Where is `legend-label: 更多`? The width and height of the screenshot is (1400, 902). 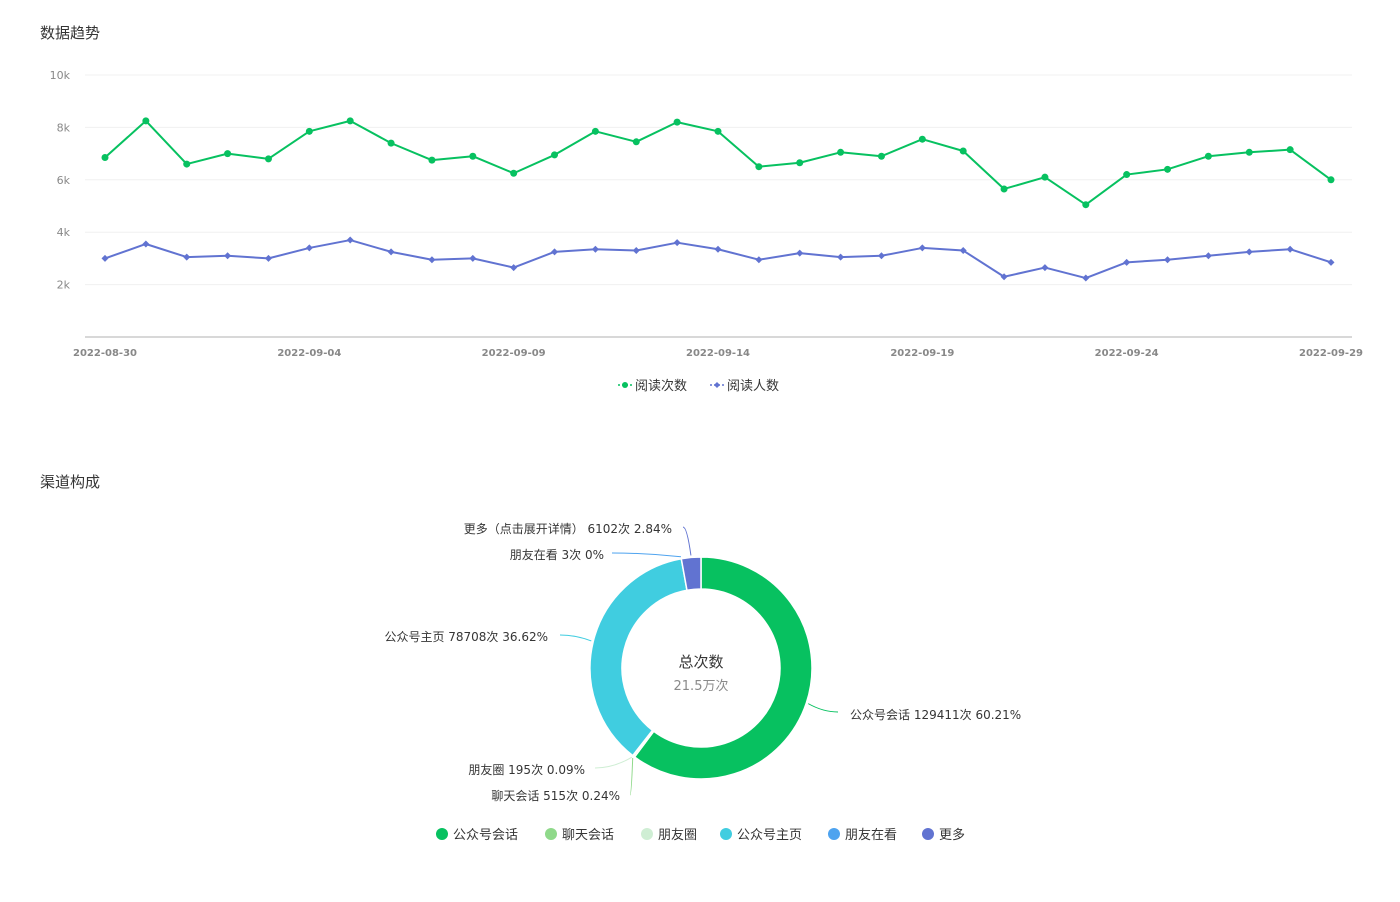
legend-label: 更多 is located at coordinates (952, 835).